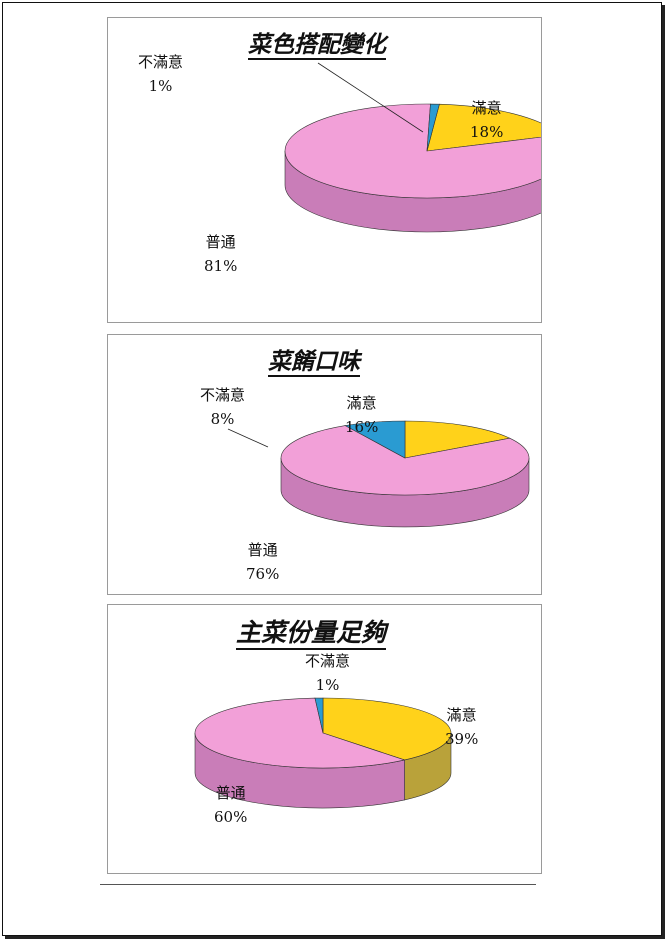 The image size is (666, 940). What do you see at coordinates (362, 427) in the screenshot?
I see `value-label: 16%` at bounding box center [362, 427].